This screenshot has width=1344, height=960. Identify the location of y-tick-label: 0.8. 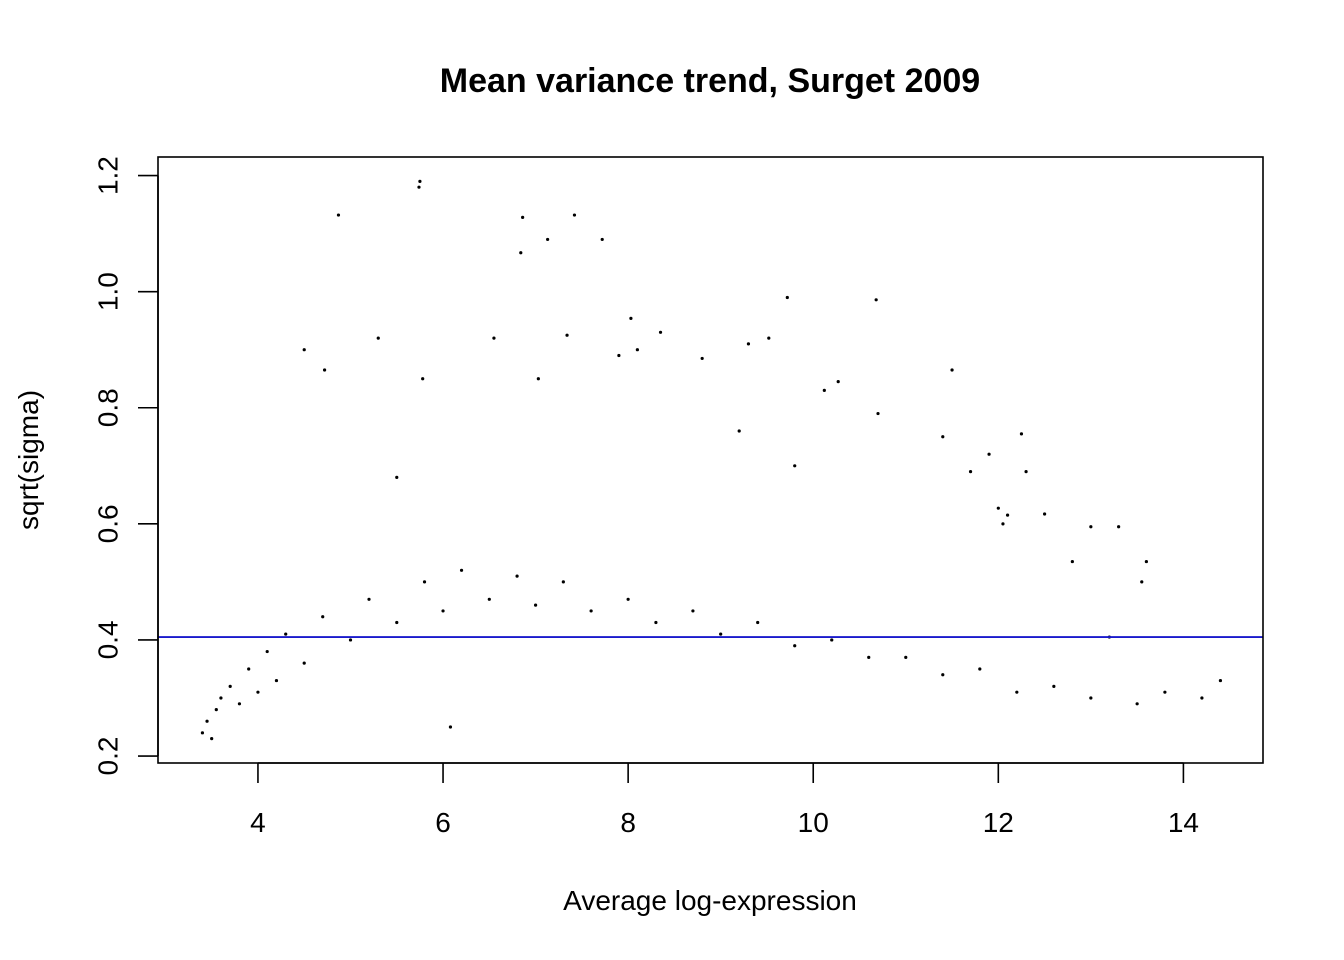
(107, 407).